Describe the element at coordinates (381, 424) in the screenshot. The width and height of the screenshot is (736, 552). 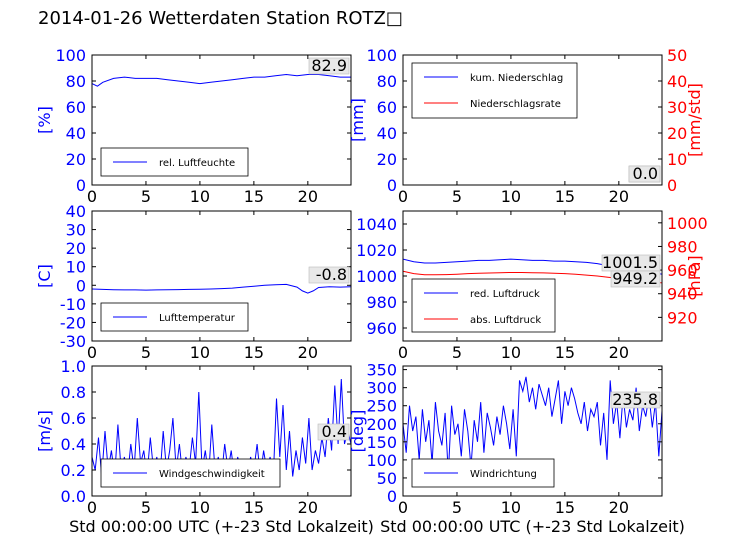
I see `y-tick-label: 200` at that location.